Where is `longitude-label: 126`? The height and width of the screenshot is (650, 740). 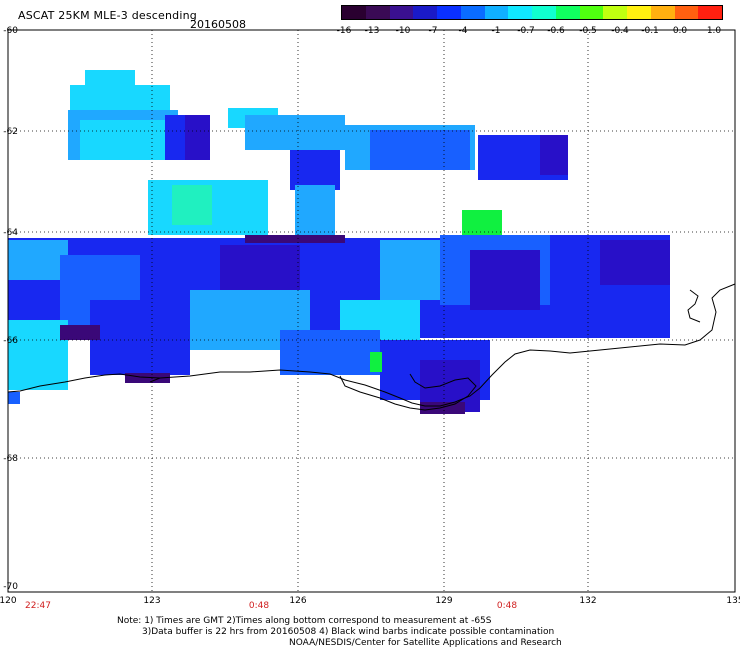
longitude-label: 126 is located at coordinates (297, 601).